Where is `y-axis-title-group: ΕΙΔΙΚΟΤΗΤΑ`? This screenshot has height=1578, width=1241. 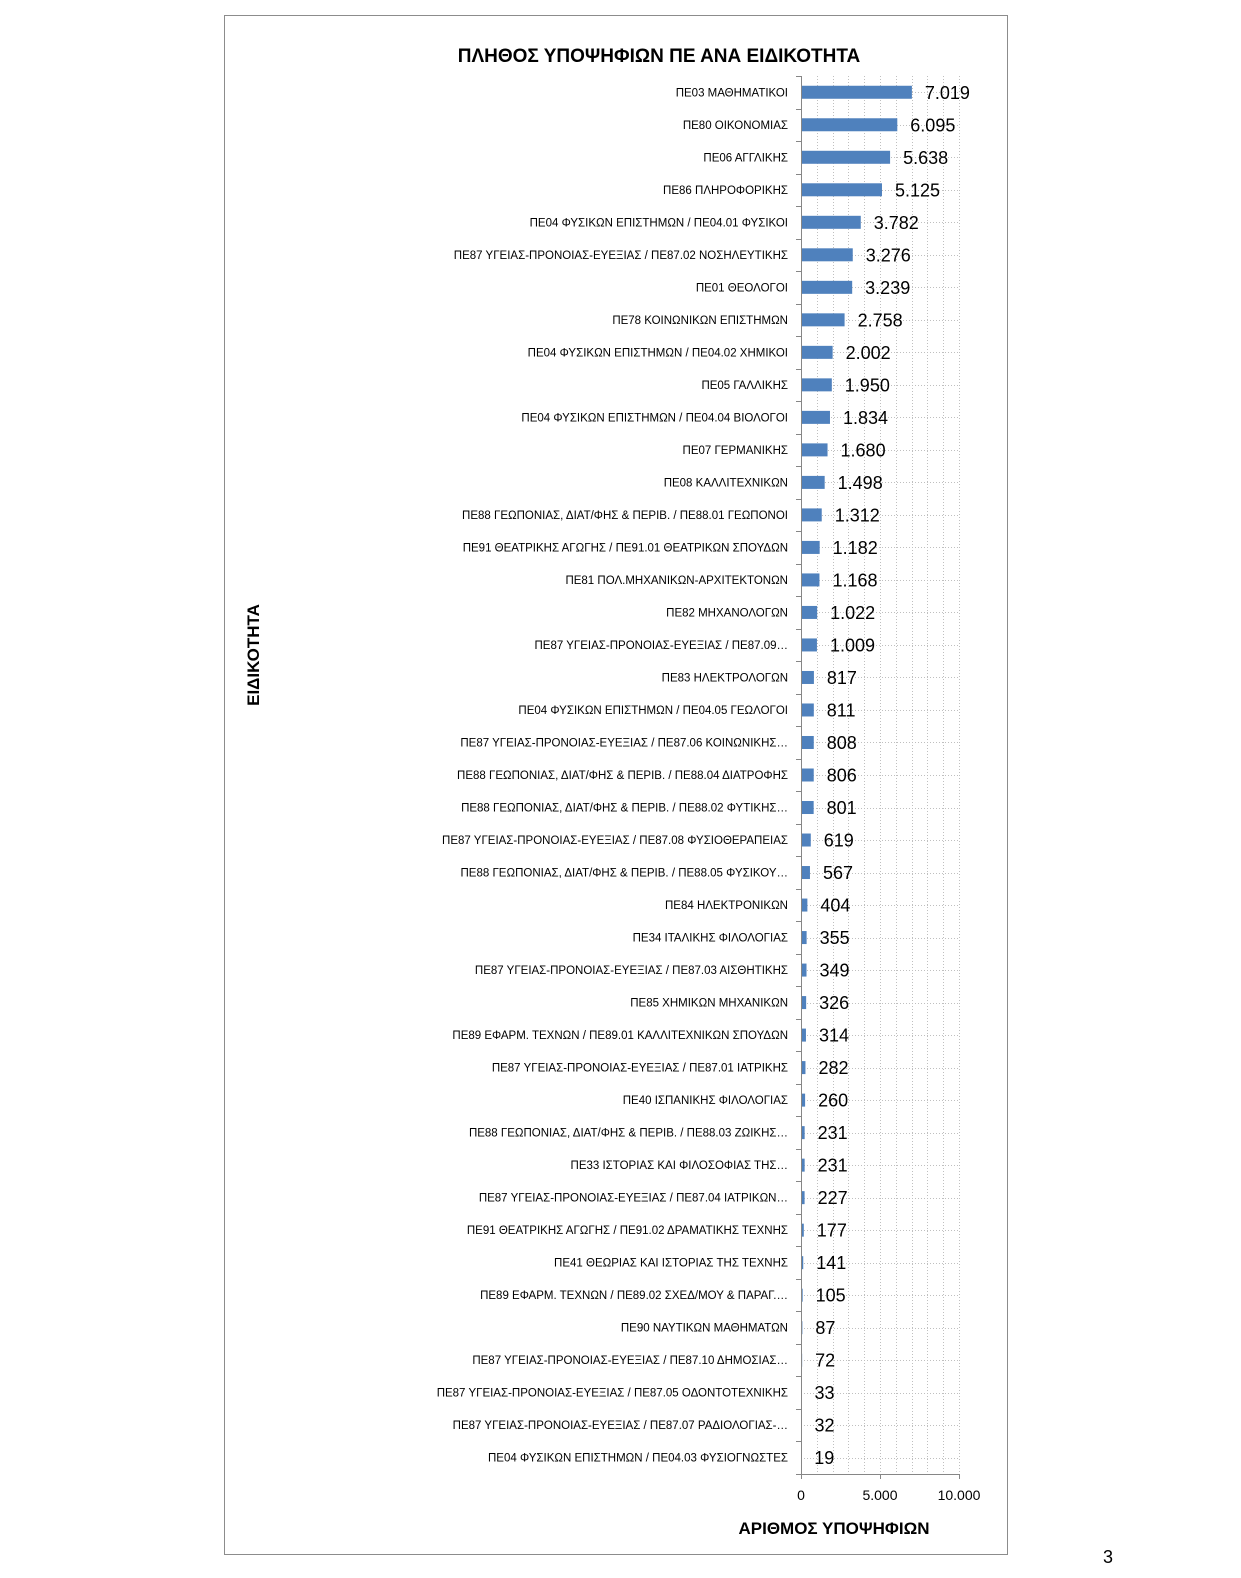 y-axis-title-group: ΕΙΔΙΚΟΤΗΤΑ is located at coordinates (253, 655).